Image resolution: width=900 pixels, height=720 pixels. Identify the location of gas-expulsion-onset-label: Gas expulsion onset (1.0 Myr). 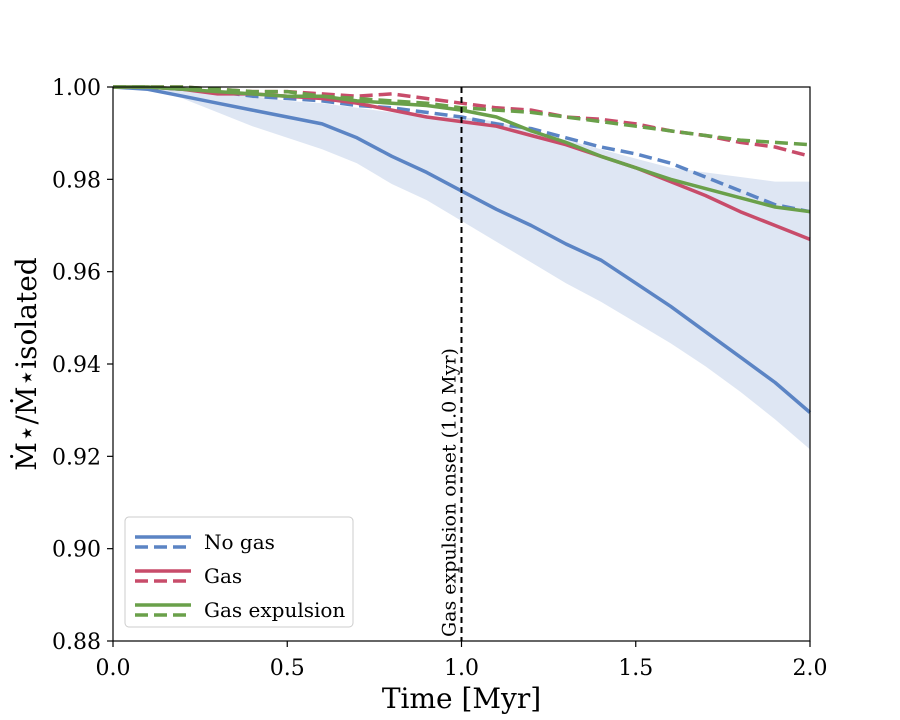
(450, 492).